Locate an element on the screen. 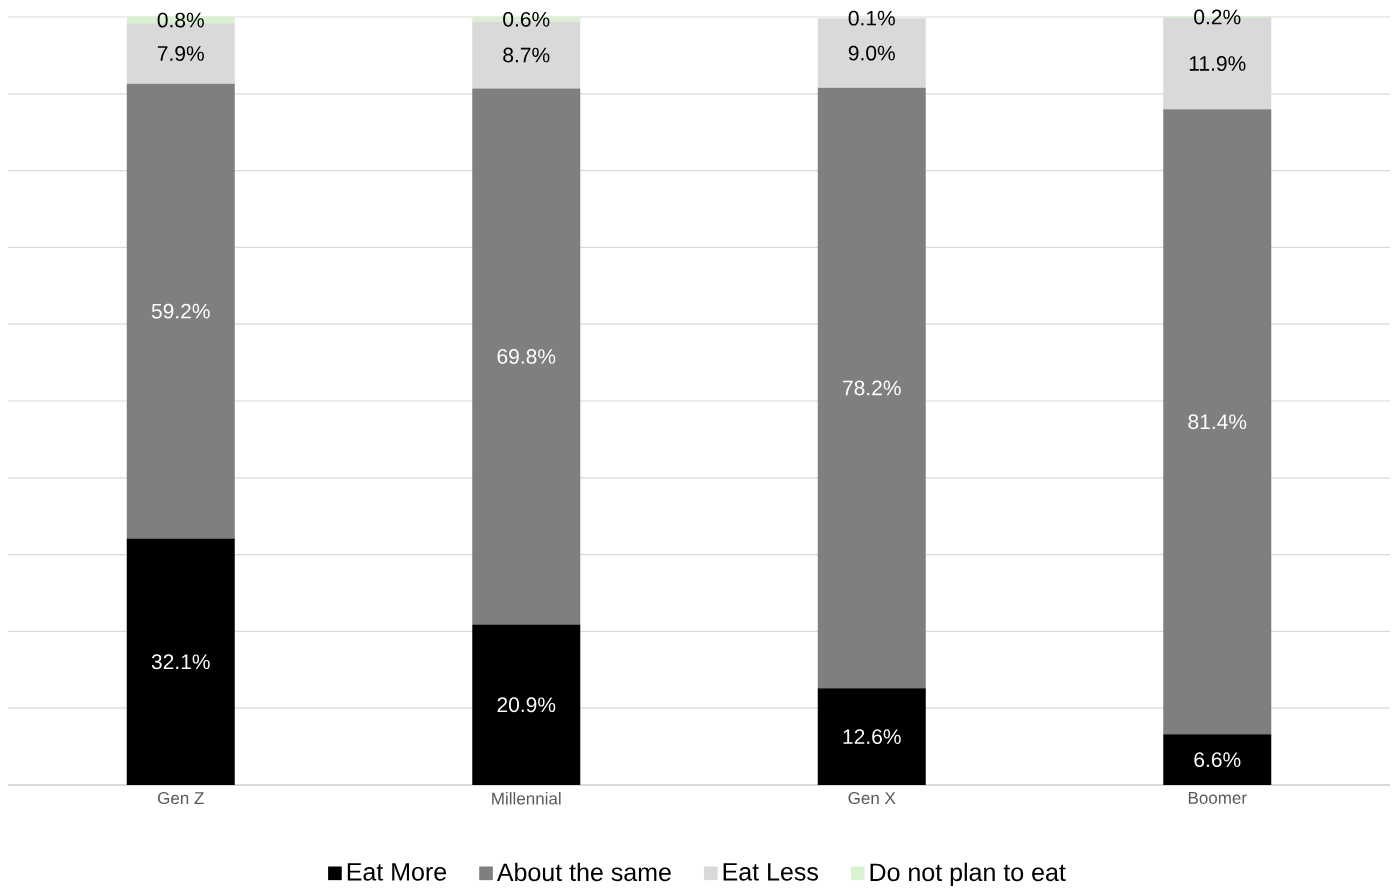  data-label: 59.2% is located at coordinates (180, 311).